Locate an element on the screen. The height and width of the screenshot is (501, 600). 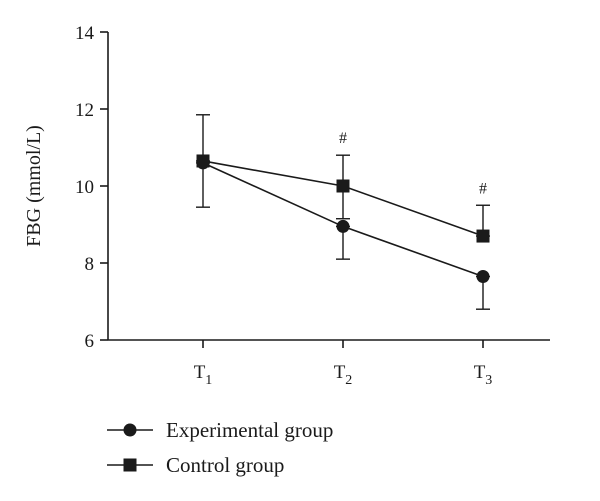
x-tick-label: T2 is located at coordinates (343, 375).